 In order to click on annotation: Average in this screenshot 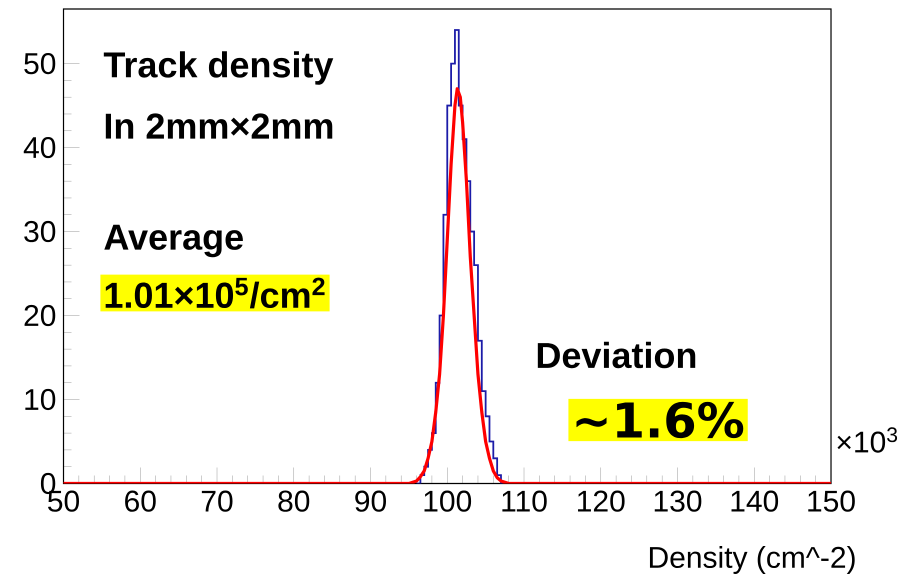, I will do `click(173, 241)`.